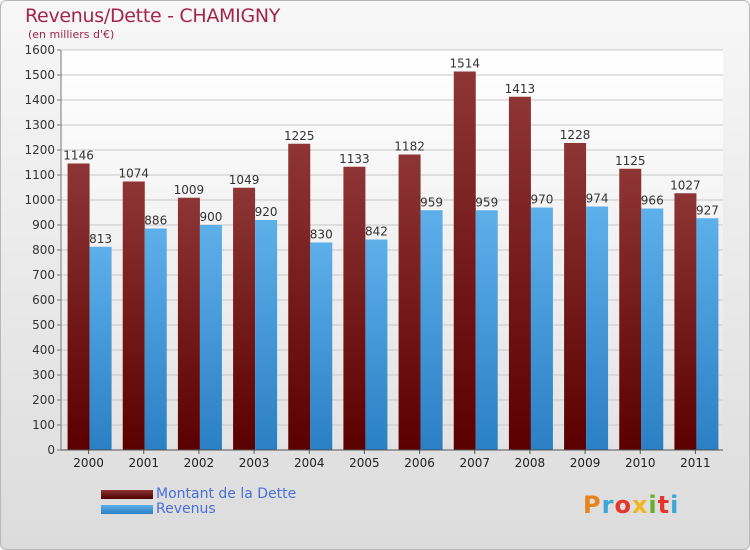  What do you see at coordinates (39, 200) in the screenshot?
I see `y-tick-label: 1000` at bounding box center [39, 200].